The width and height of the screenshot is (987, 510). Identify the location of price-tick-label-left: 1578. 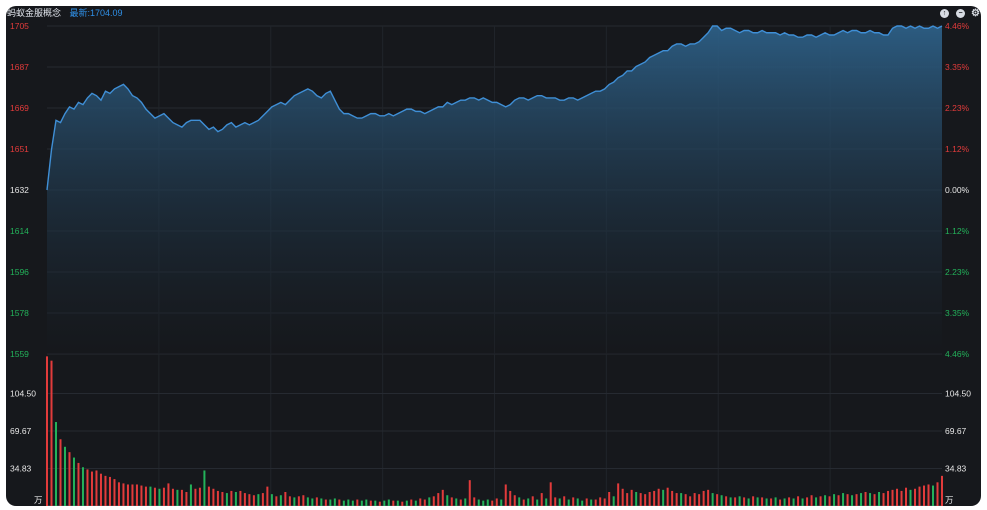
(19, 313).